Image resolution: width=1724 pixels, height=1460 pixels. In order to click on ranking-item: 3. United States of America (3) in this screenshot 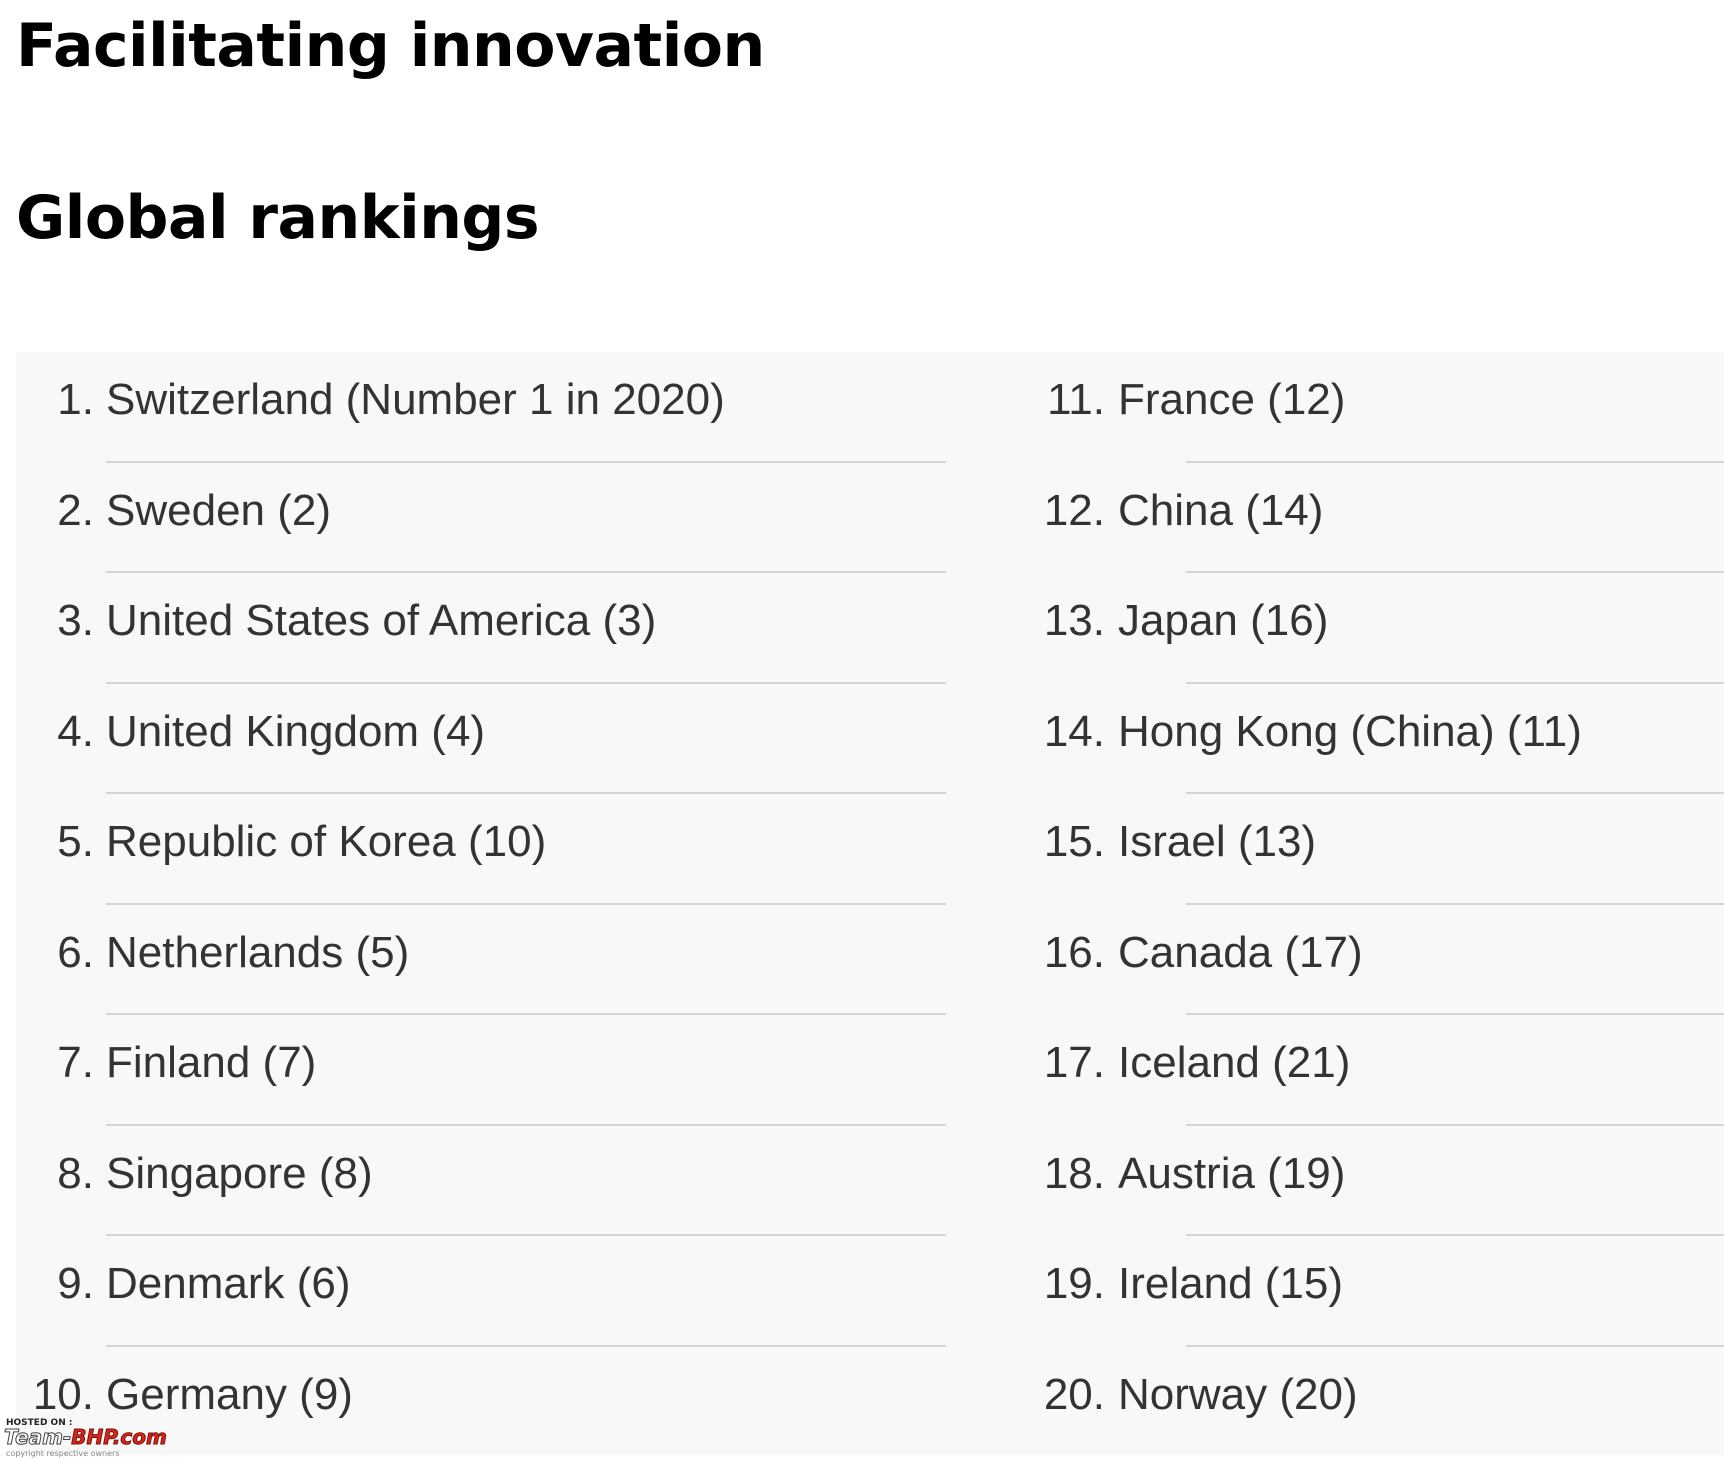, I will do `click(481, 628)`.